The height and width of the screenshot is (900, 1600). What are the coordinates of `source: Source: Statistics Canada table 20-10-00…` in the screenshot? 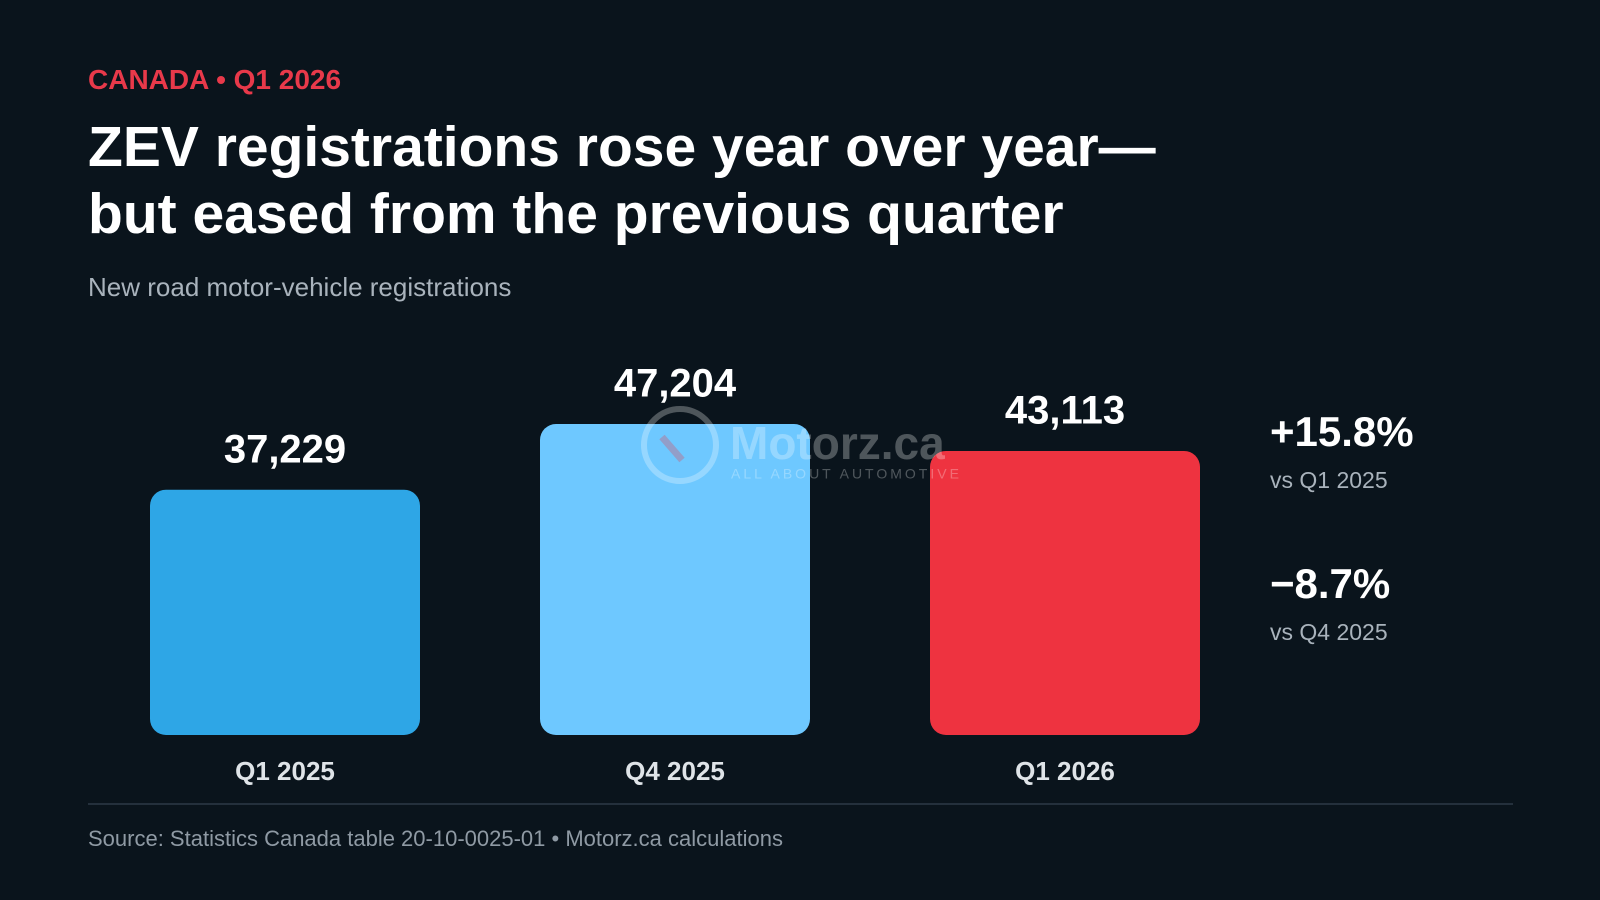 It's located at (435, 838).